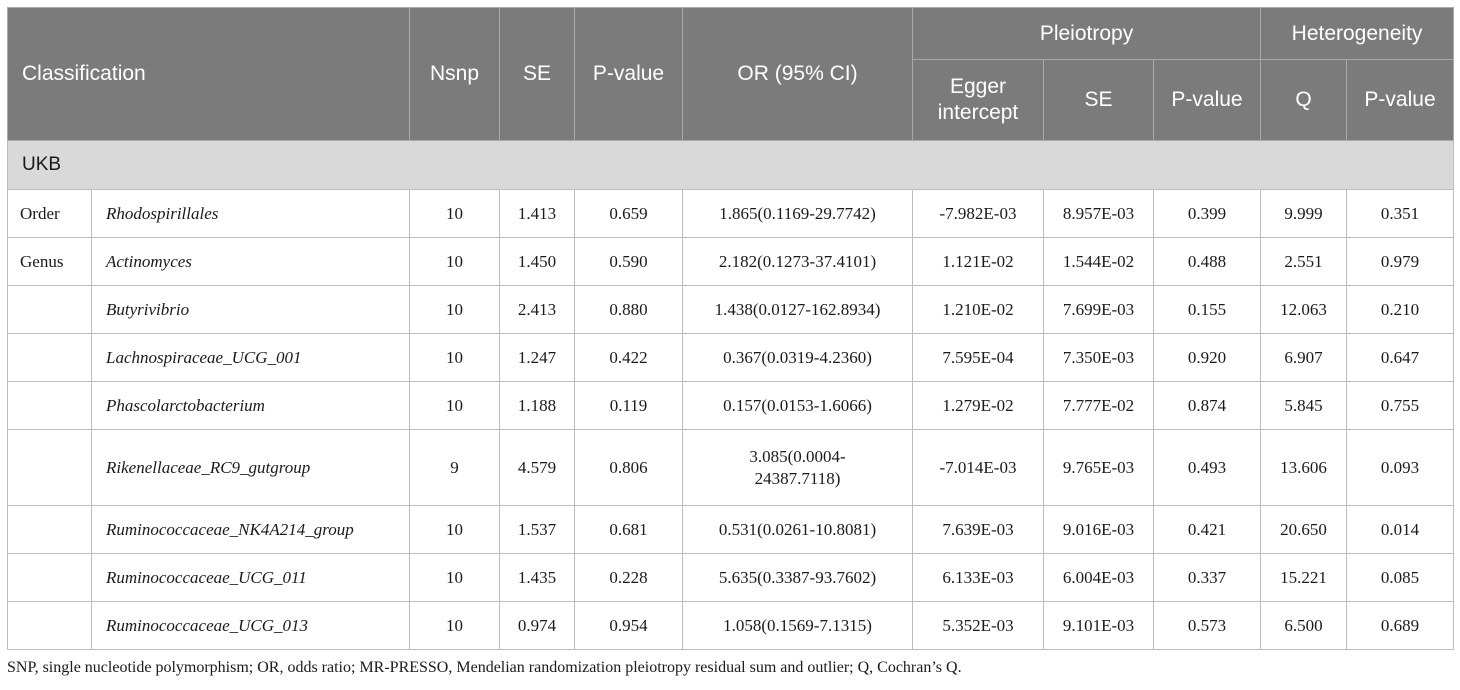  I want to click on cell-egger-intercept: 5.352E-03, so click(978, 625).